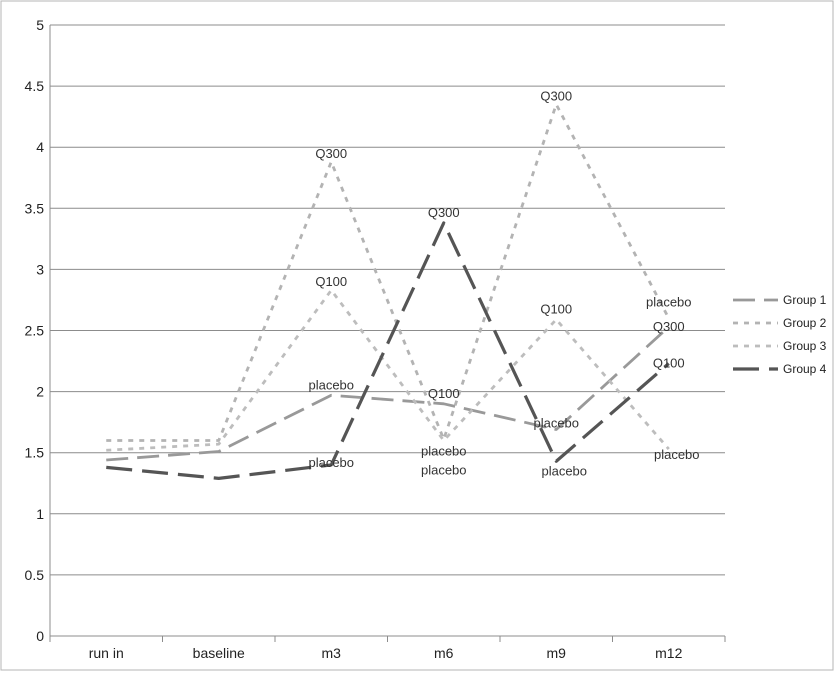 The image size is (835, 677). I want to click on legend-label: Group 2, so click(805, 323).